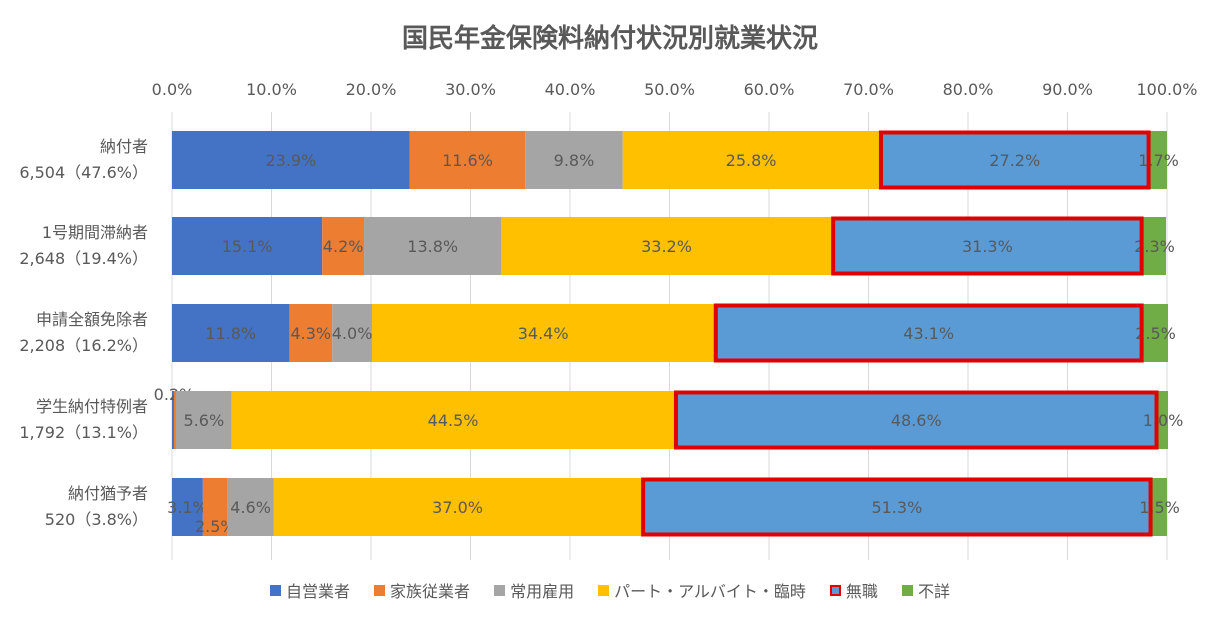  Describe the element at coordinates (371, 89) in the screenshot. I see `x-tick-label: 20.0%` at that location.